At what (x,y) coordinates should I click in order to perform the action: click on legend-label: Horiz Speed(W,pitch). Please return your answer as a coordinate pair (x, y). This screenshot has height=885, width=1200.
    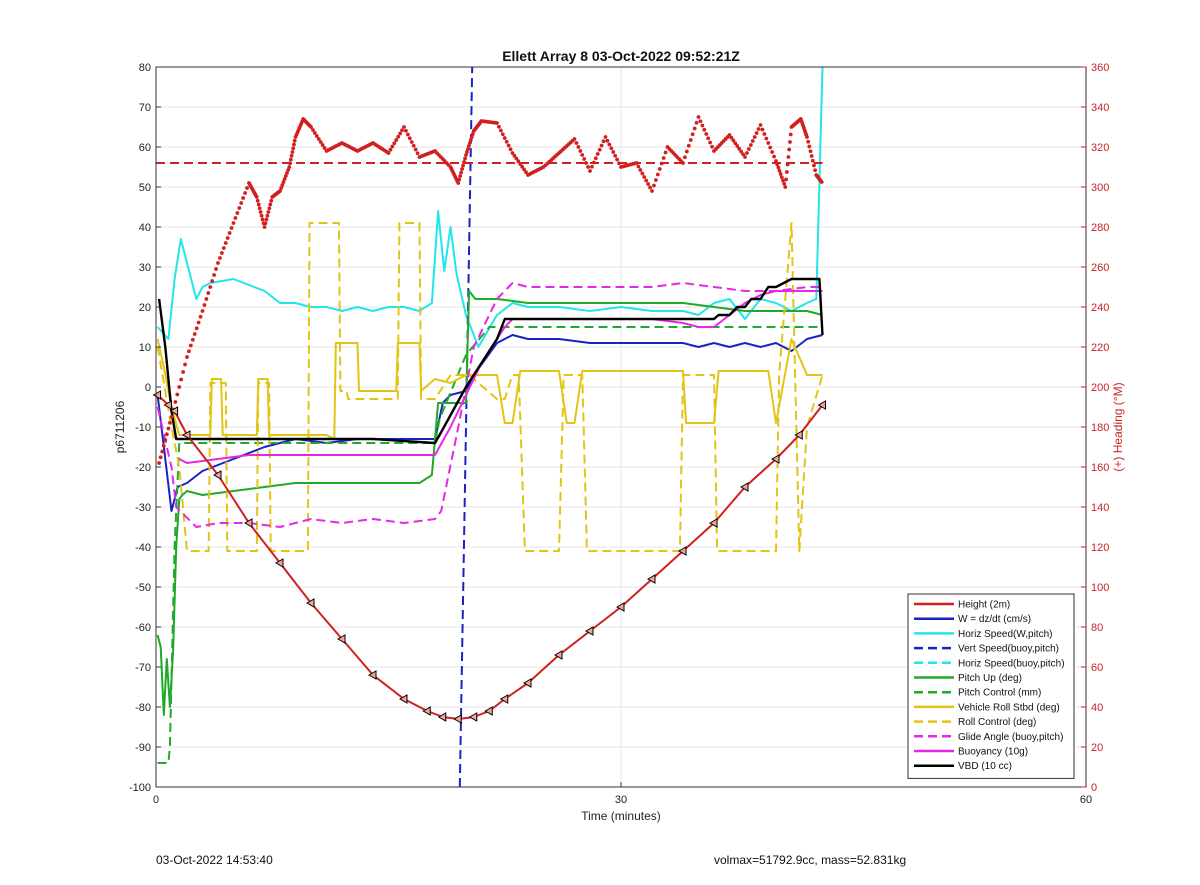
    Looking at the image, I should click on (1005, 634).